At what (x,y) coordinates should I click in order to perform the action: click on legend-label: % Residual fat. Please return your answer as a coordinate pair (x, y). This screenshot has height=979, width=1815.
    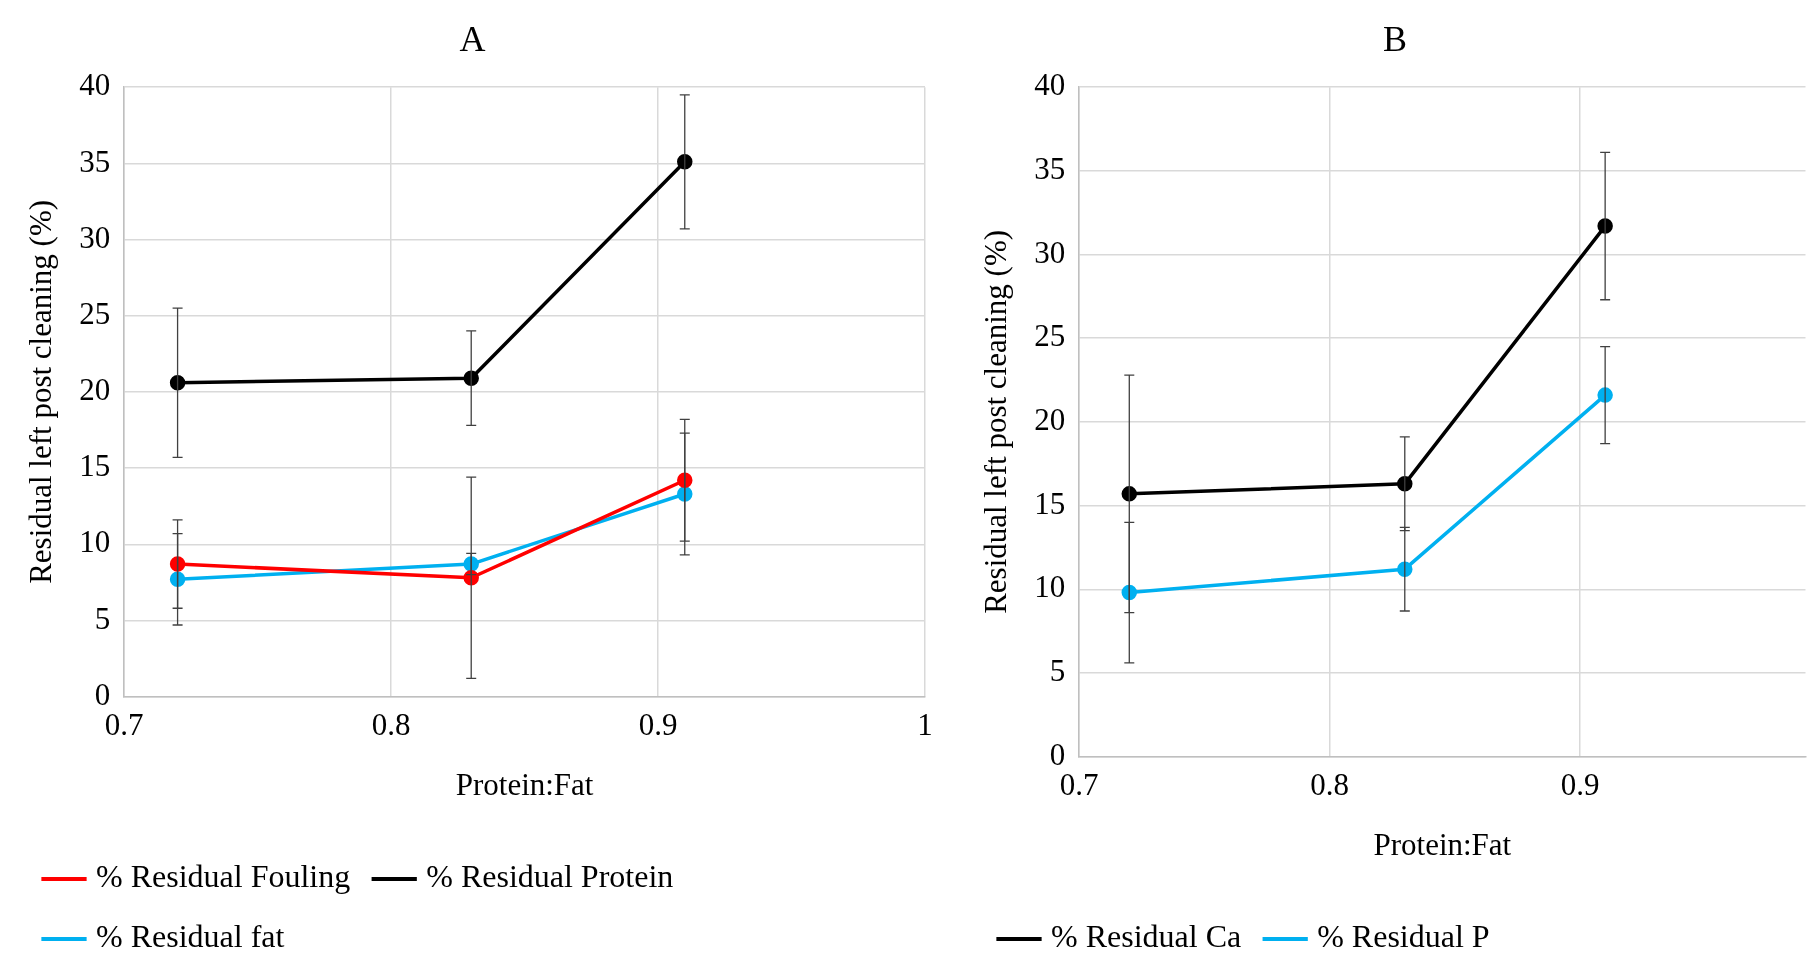
    Looking at the image, I should click on (190, 936).